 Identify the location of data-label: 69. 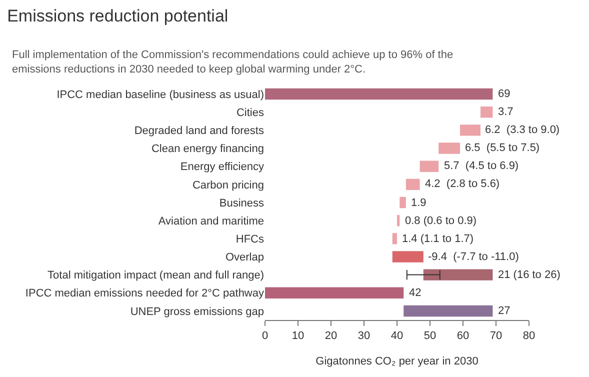
(504, 94).